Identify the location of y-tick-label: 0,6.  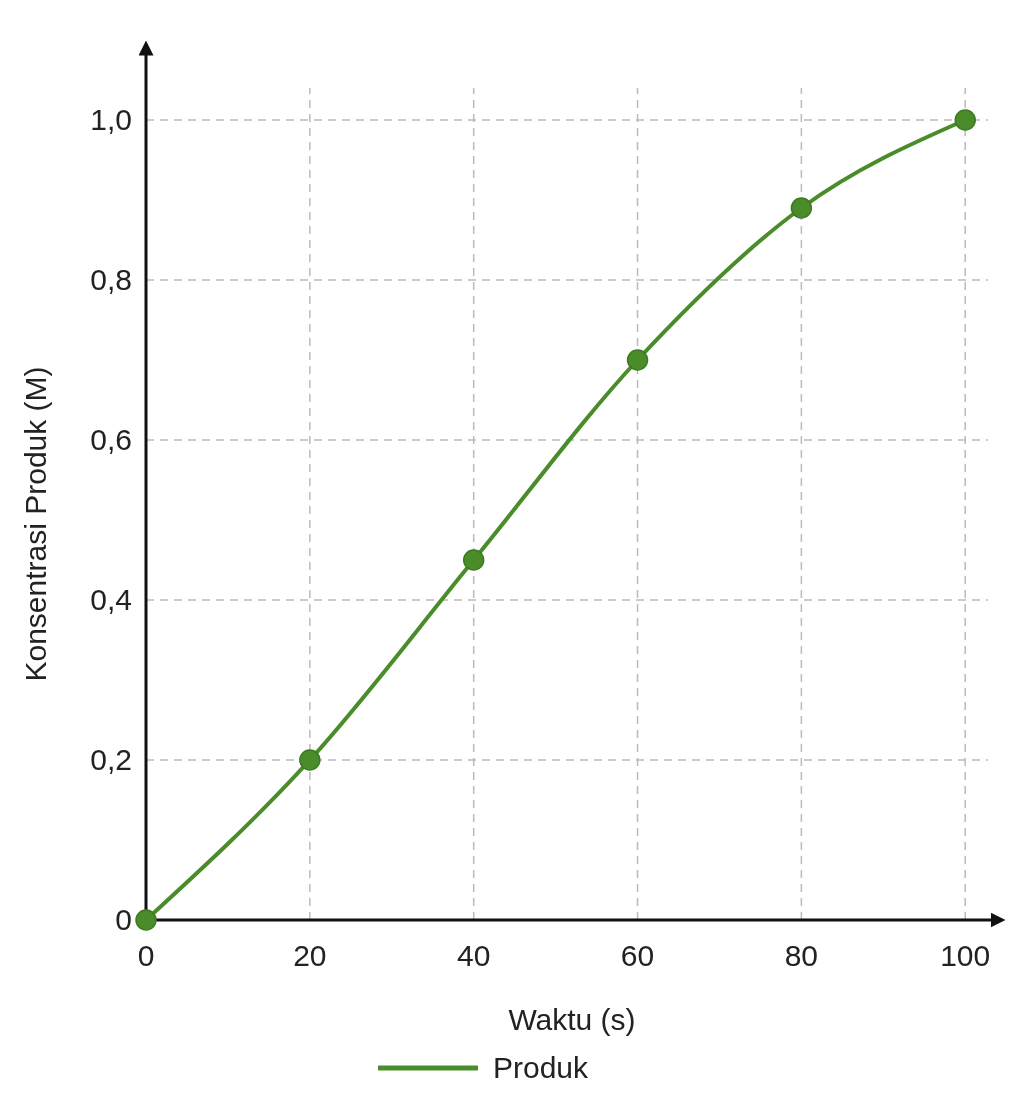
(111, 439).